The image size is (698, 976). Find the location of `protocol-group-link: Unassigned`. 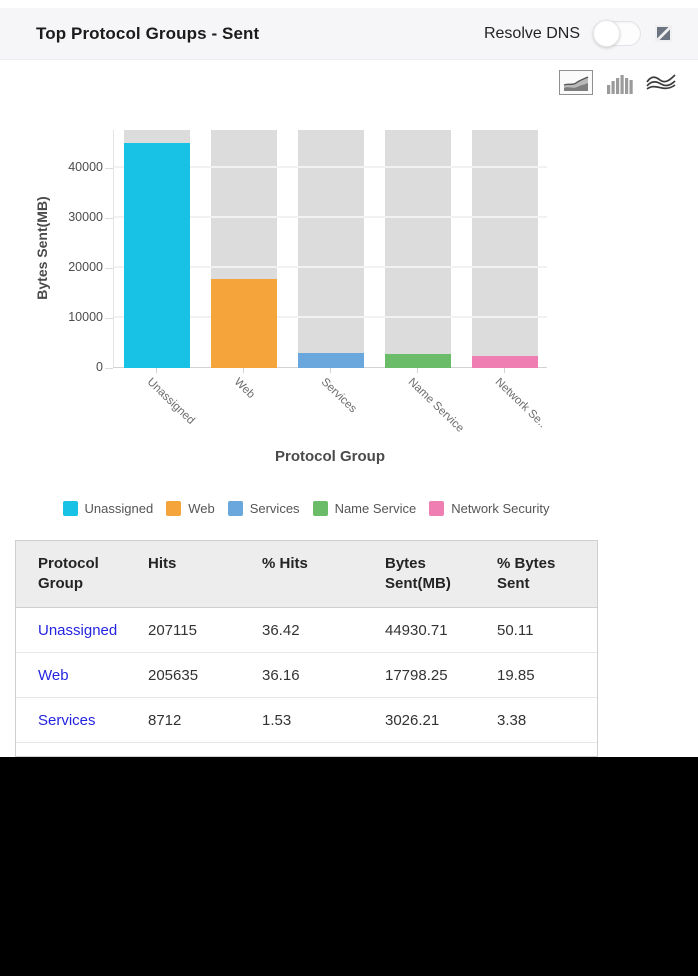

protocol-group-link: Unassigned is located at coordinates (78, 630).